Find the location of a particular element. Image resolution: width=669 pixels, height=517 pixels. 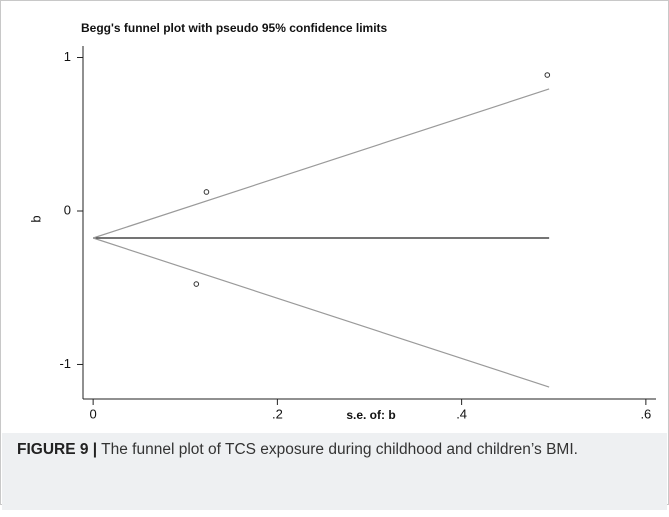

y-axis-label: b is located at coordinates (35, 218).